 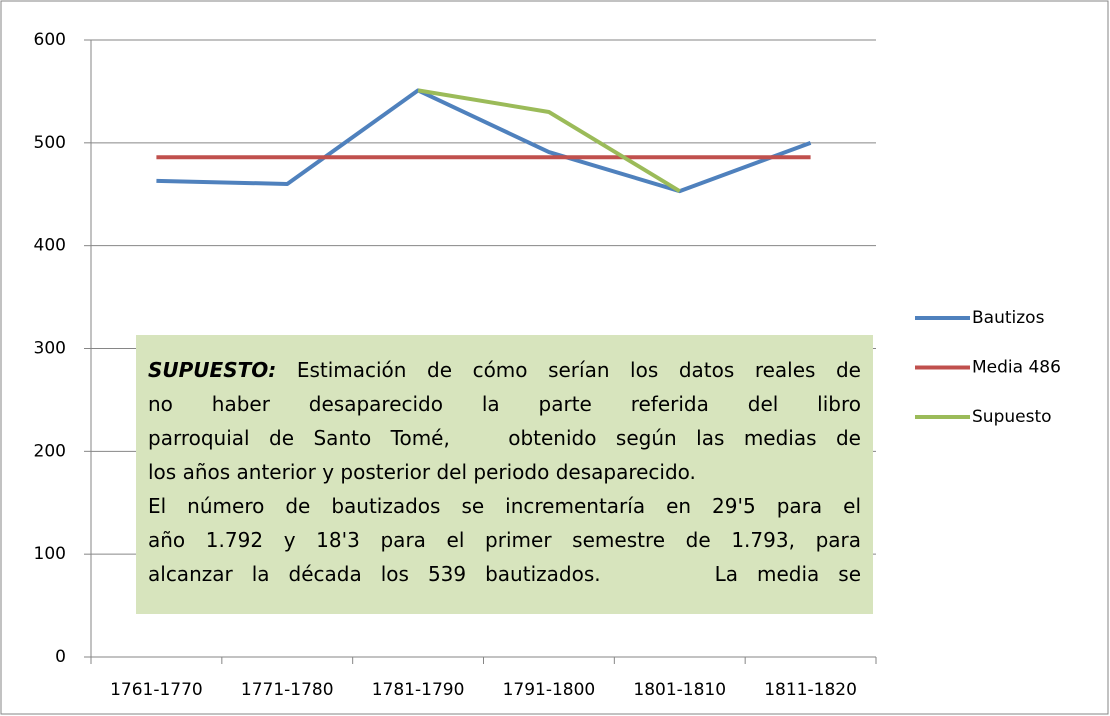 I want to click on legend-label: Supuesto, so click(x=1012, y=417).